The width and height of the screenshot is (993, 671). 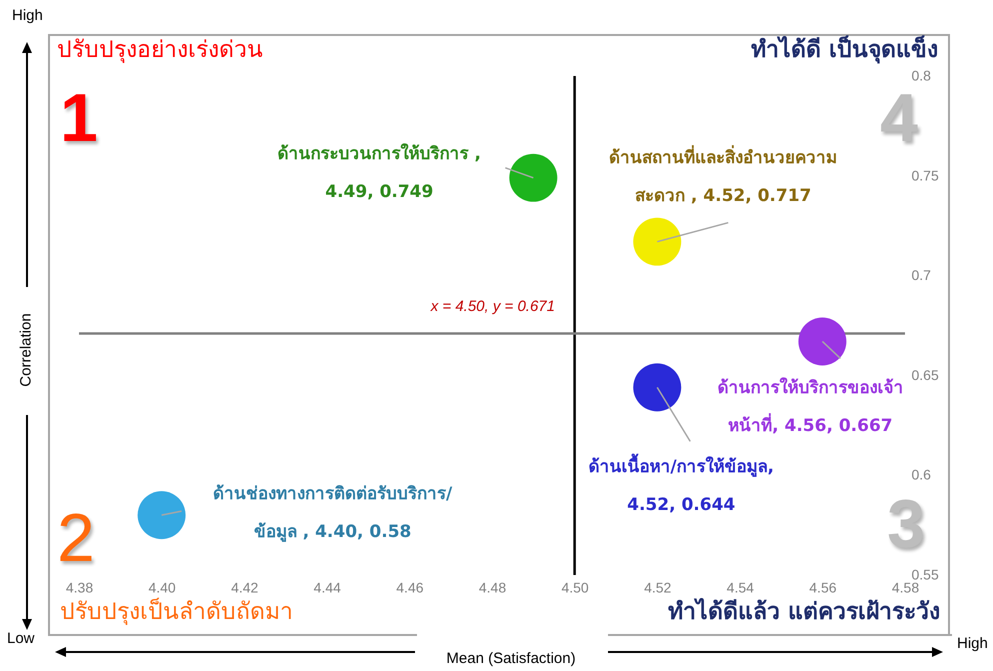 What do you see at coordinates (723, 177) in the screenshot?
I see `text: ด้านสถานที่และสิ่งอำนวยความสะดวก , 4.52, 0.717` at bounding box center [723, 177].